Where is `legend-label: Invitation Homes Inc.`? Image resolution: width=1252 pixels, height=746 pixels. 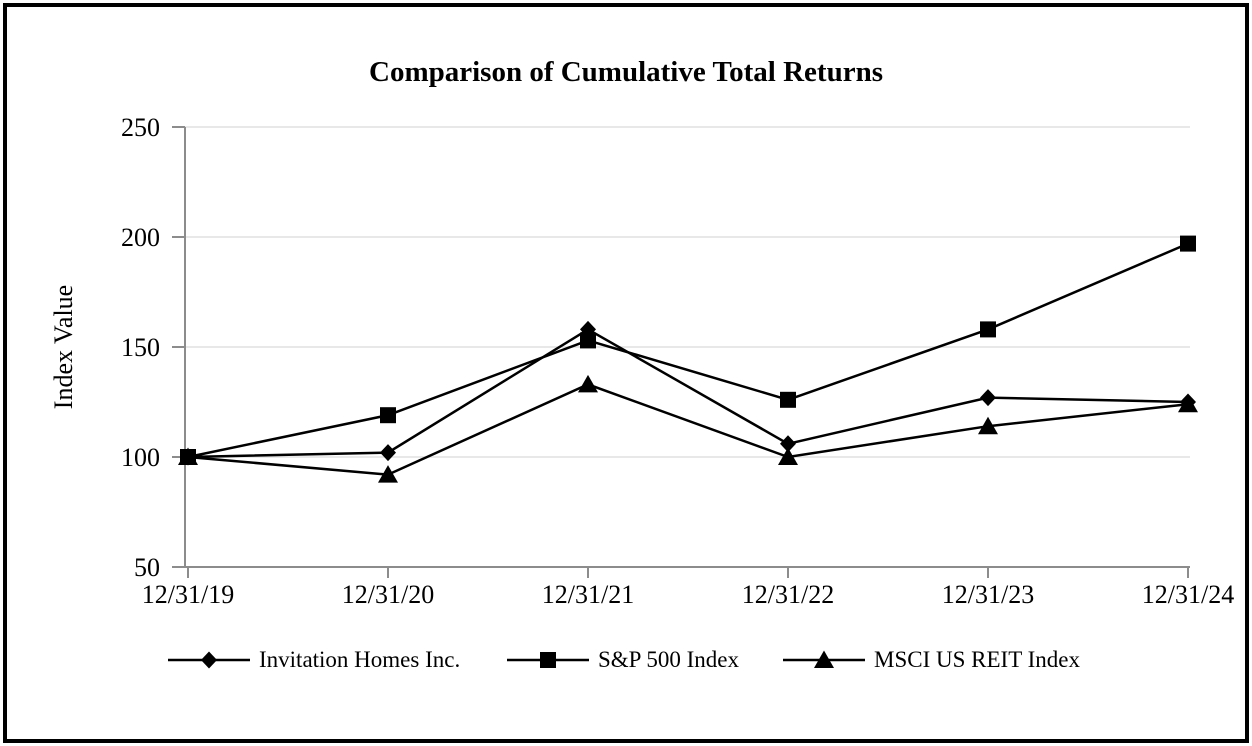 legend-label: Invitation Homes Inc. is located at coordinates (360, 659).